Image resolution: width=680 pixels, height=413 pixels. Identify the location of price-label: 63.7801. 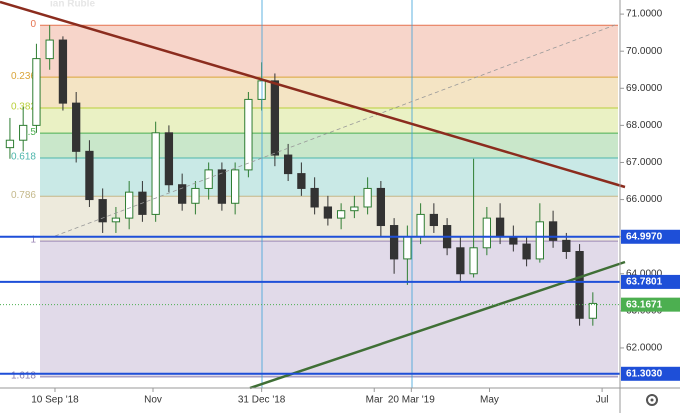
(644, 282).